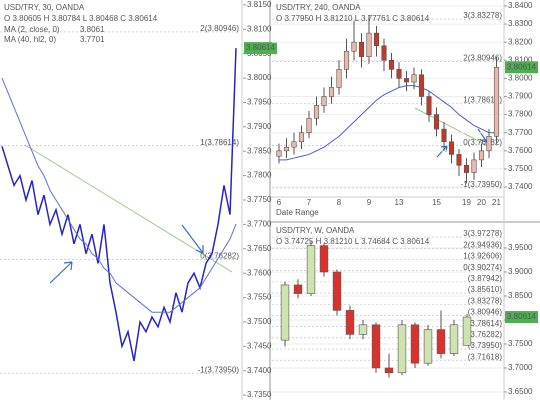  I want to click on y-tick-label: 3.9500, so click(520, 247).